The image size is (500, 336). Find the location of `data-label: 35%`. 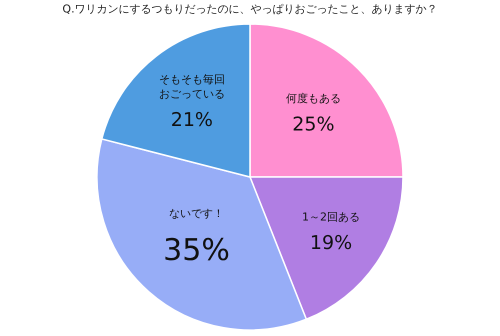

data-label: 35% is located at coordinates (196, 250).